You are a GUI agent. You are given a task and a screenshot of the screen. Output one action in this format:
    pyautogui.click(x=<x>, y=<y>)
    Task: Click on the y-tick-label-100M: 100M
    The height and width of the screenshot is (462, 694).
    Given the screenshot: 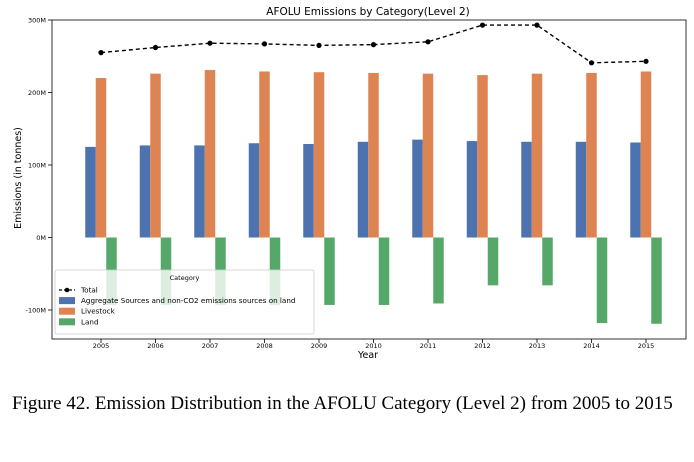 What is the action you would take?
    pyautogui.click(x=37, y=166)
    